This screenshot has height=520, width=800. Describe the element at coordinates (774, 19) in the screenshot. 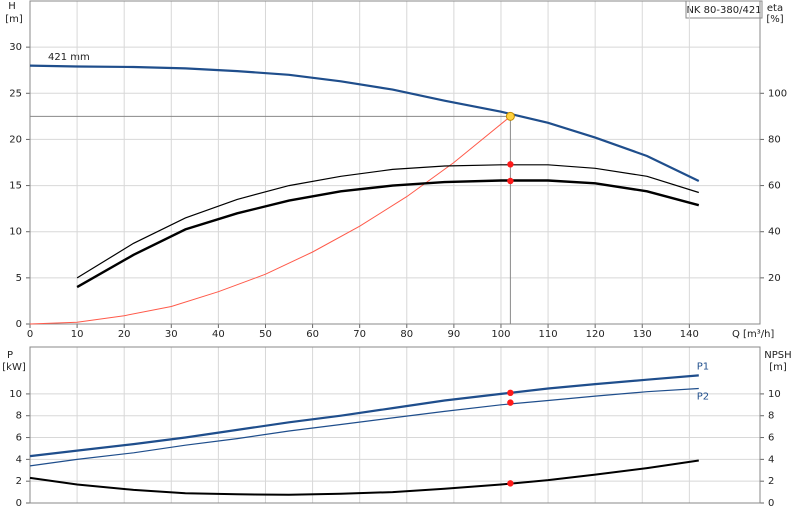

I see `y2-axis-unit: [%]` at that location.